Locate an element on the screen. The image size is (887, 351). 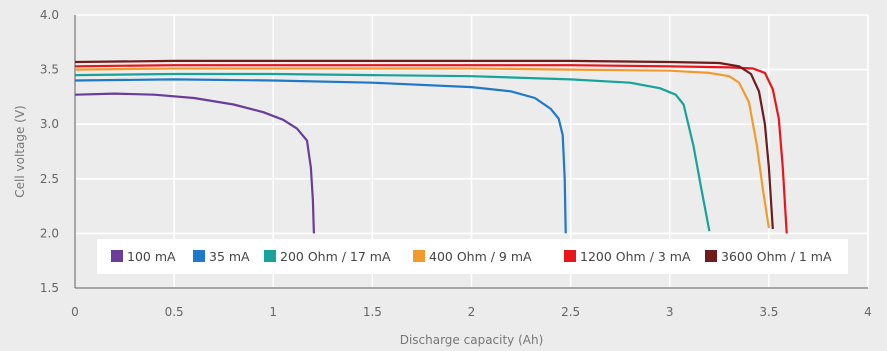
x-tick-label: 1 is located at coordinates (273, 312).